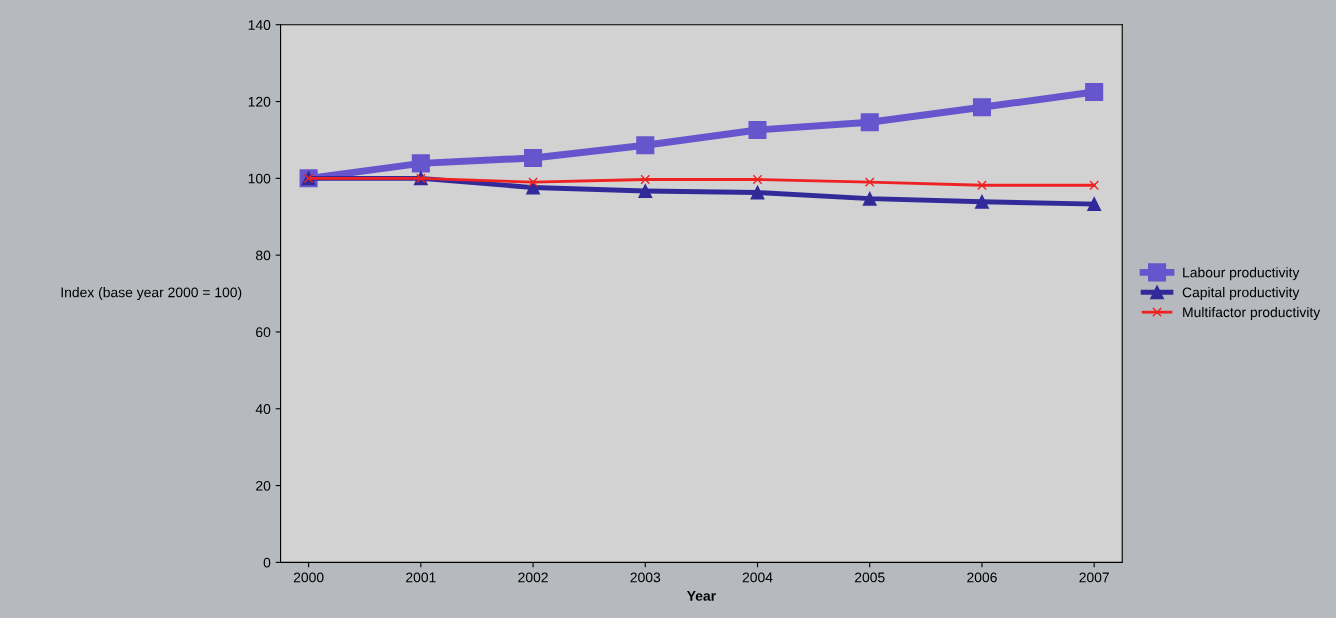 The image size is (1336, 618). What do you see at coordinates (869, 577) in the screenshot?
I see `x-tick-label: 2005` at bounding box center [869, 577].